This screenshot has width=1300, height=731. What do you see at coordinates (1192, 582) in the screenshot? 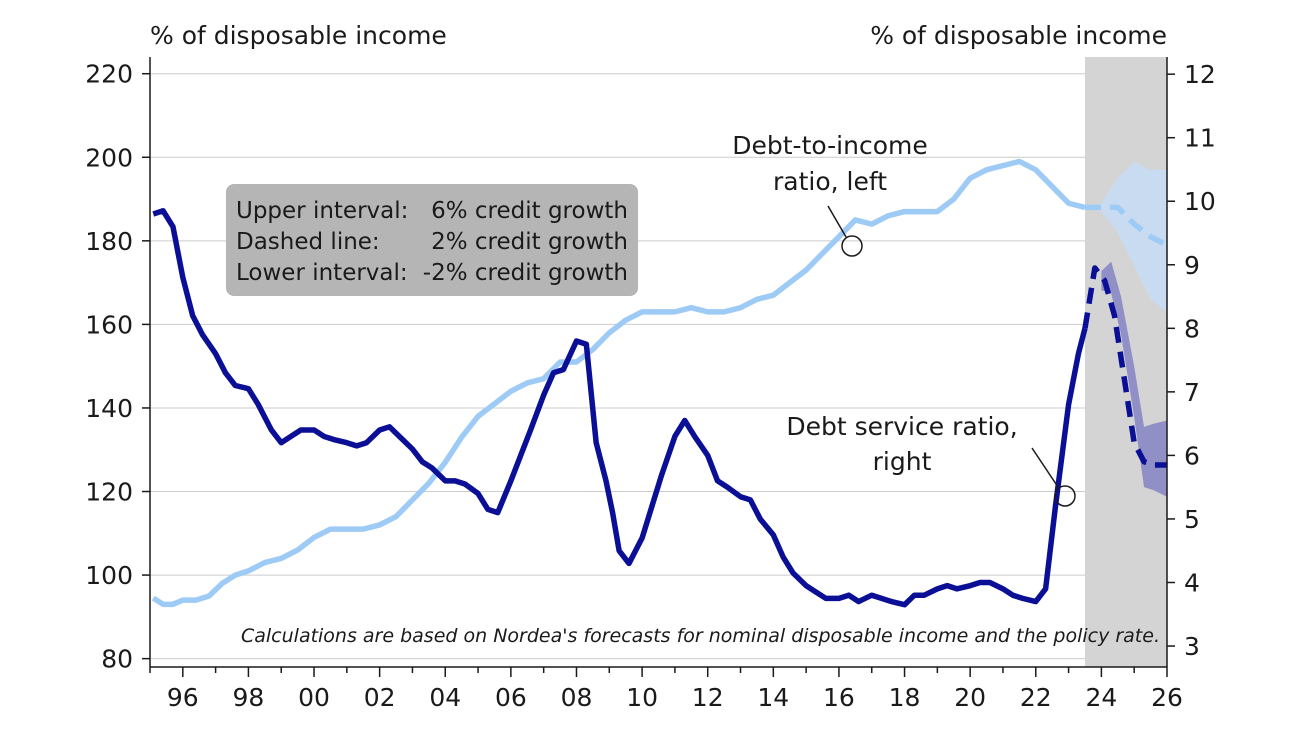
I see `right-tick-label-4: 4` at bounding box center [1192, 582].